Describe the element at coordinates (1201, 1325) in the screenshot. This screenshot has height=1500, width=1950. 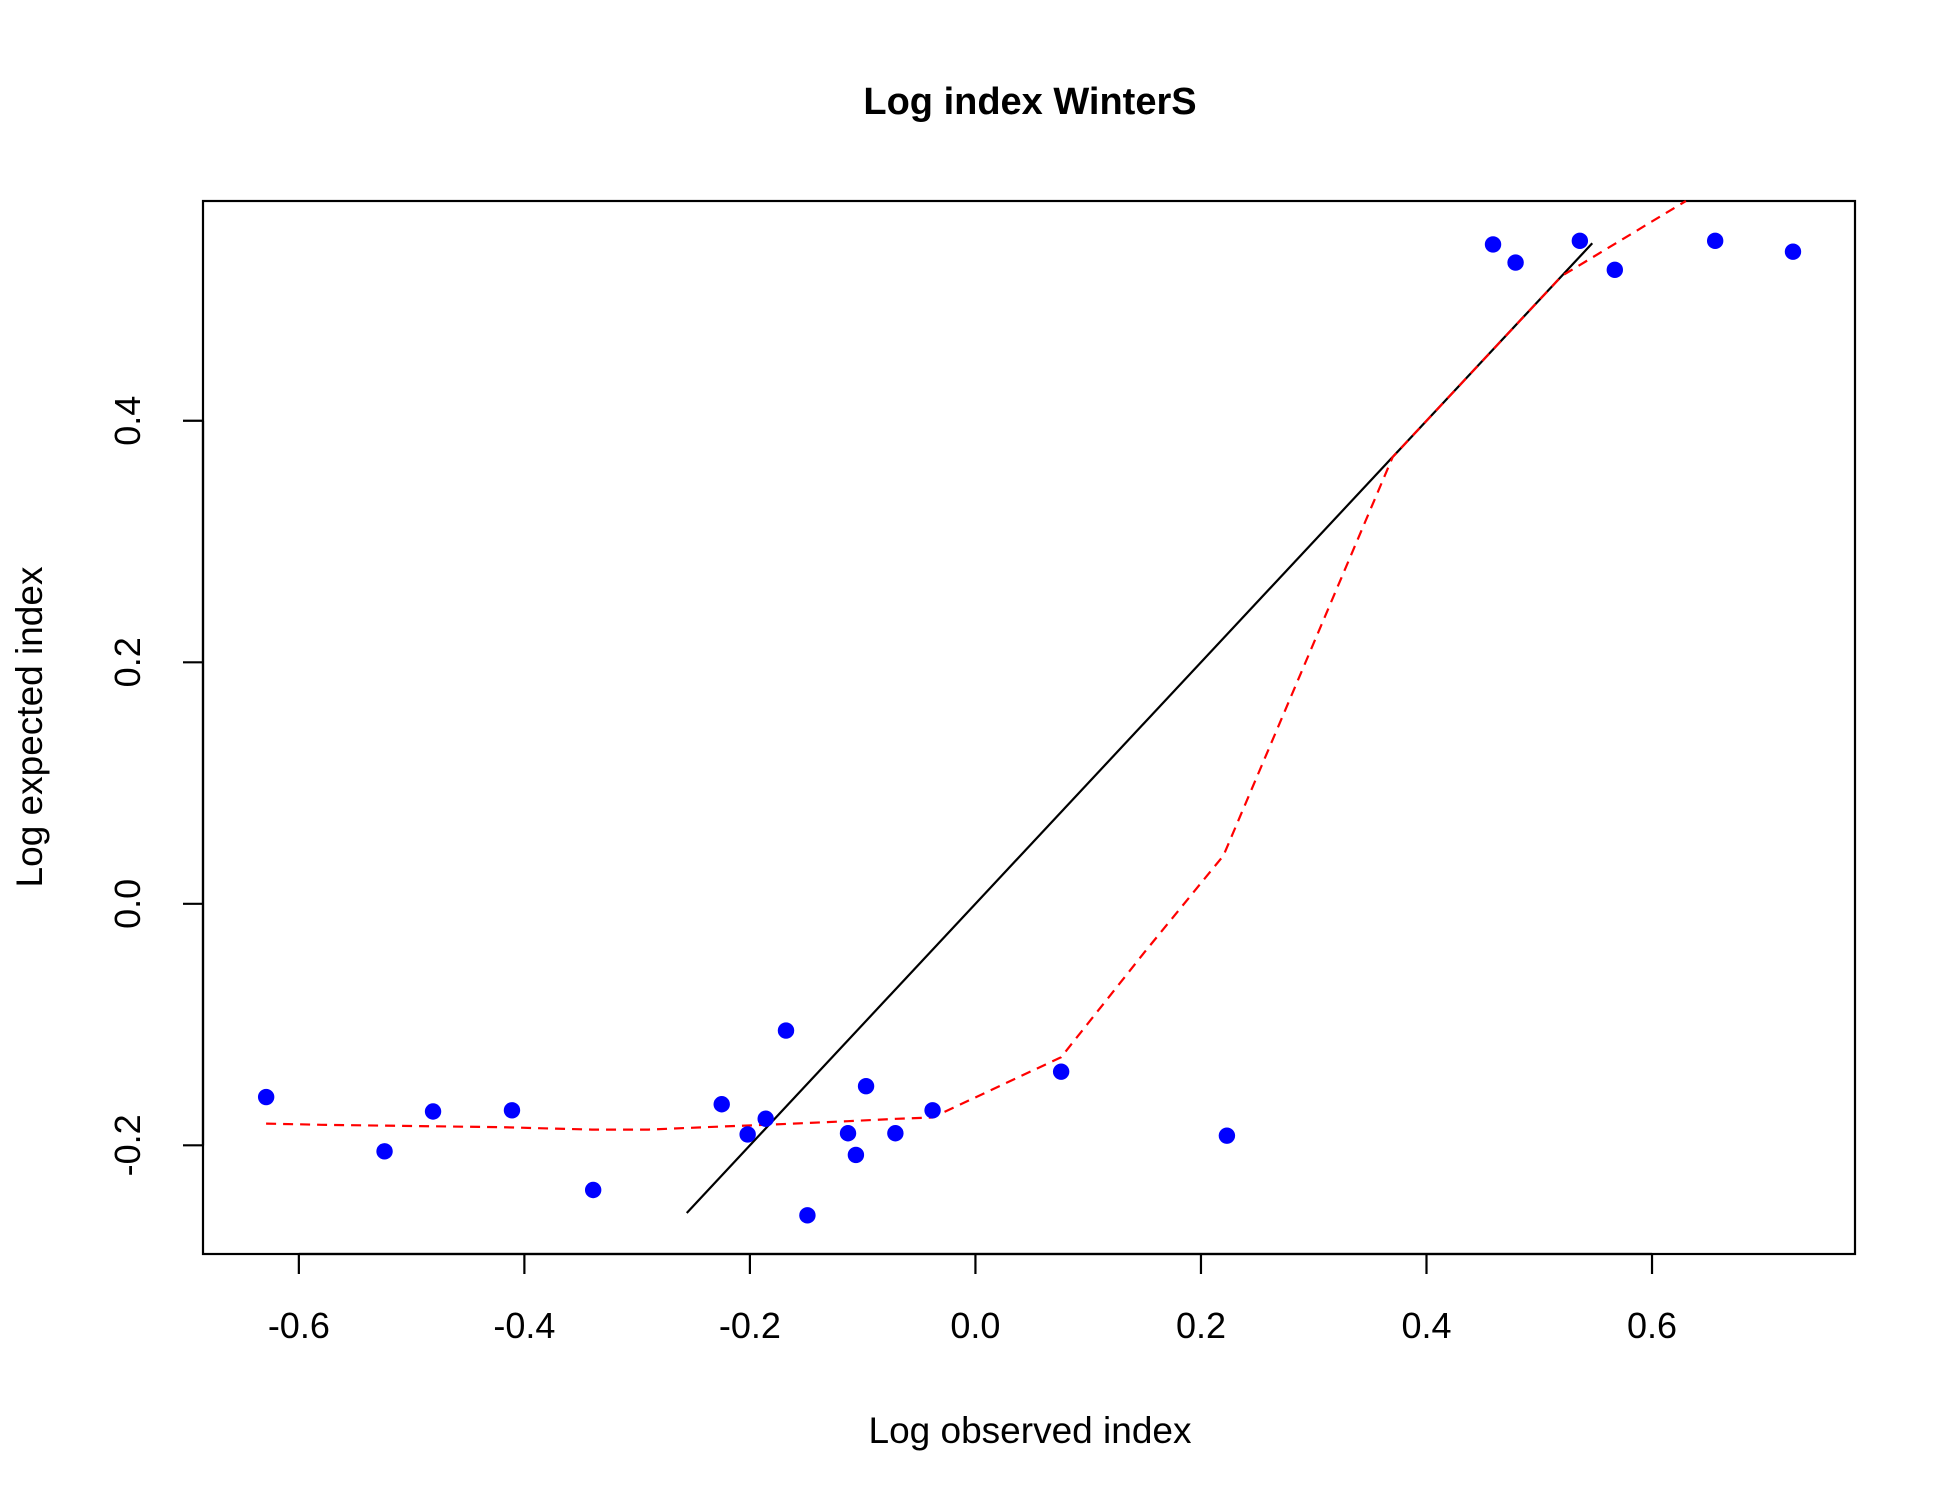
I see `x-tick-label: 0.2` at that location.